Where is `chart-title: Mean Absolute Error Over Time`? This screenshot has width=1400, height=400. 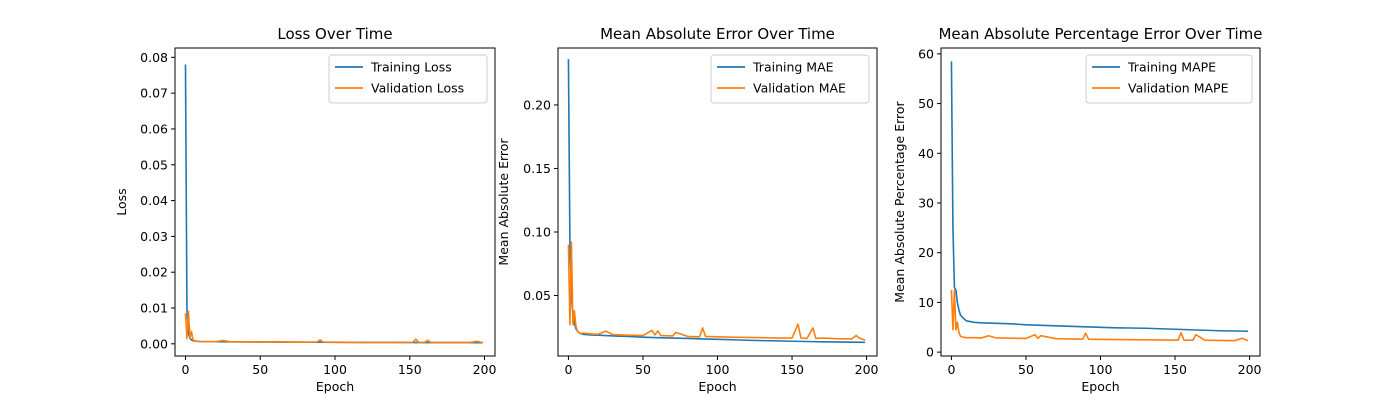
chart-title: Mean Absolute Error Over Time is located at coordinates (717, 34).